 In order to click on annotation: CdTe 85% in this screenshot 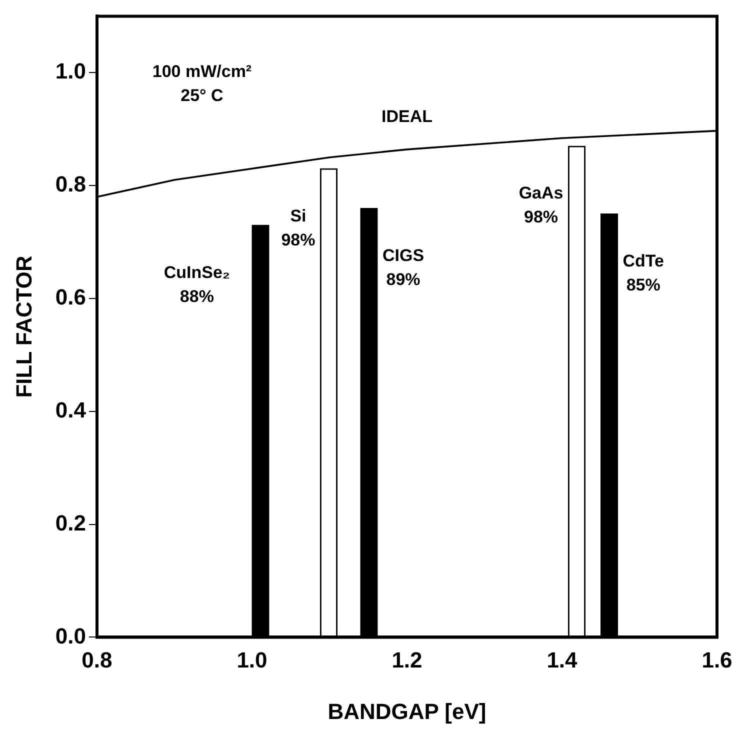, I will do `click(643, 272)`.